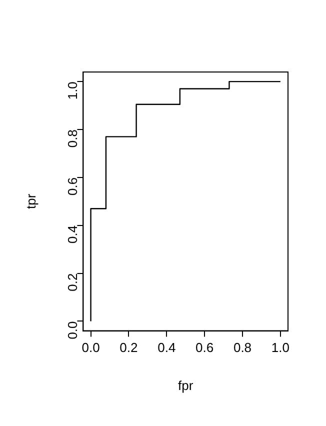  I want to click on x-tick-label: 0.4, so click(167, 348).